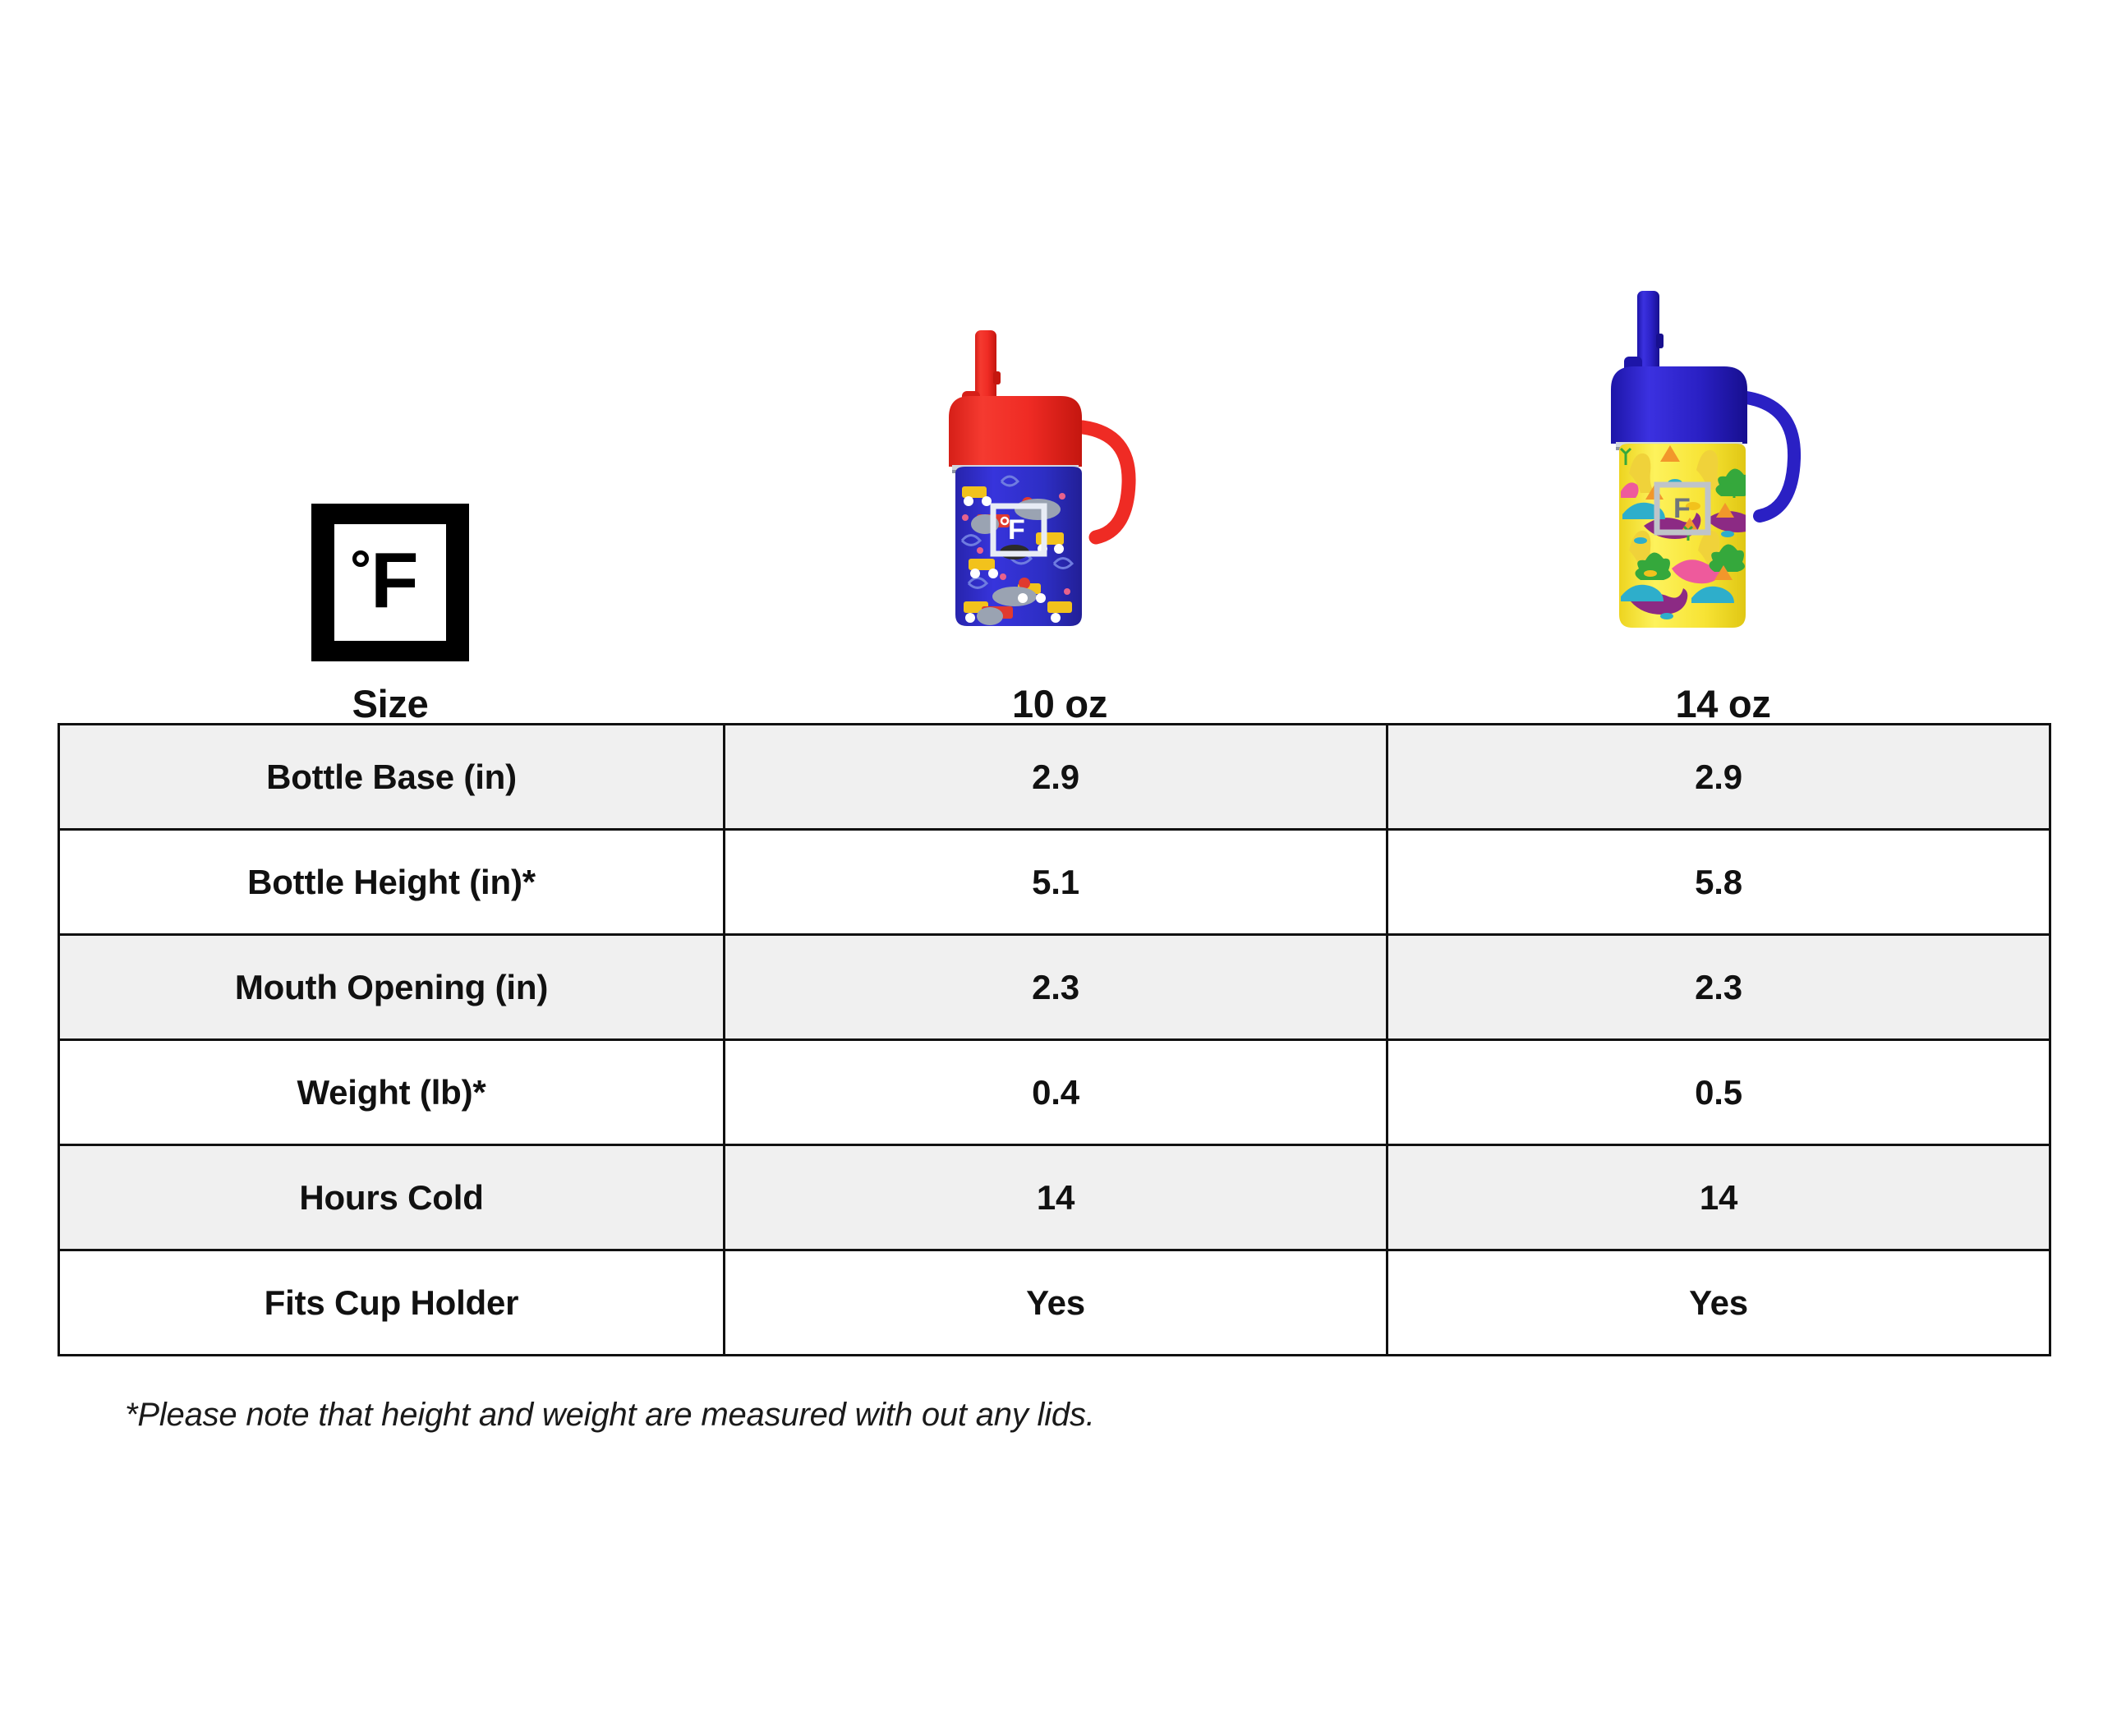 This screenshot has height=1736, width=2103. I want to click on header-label-size: Size, so click(391, 704).